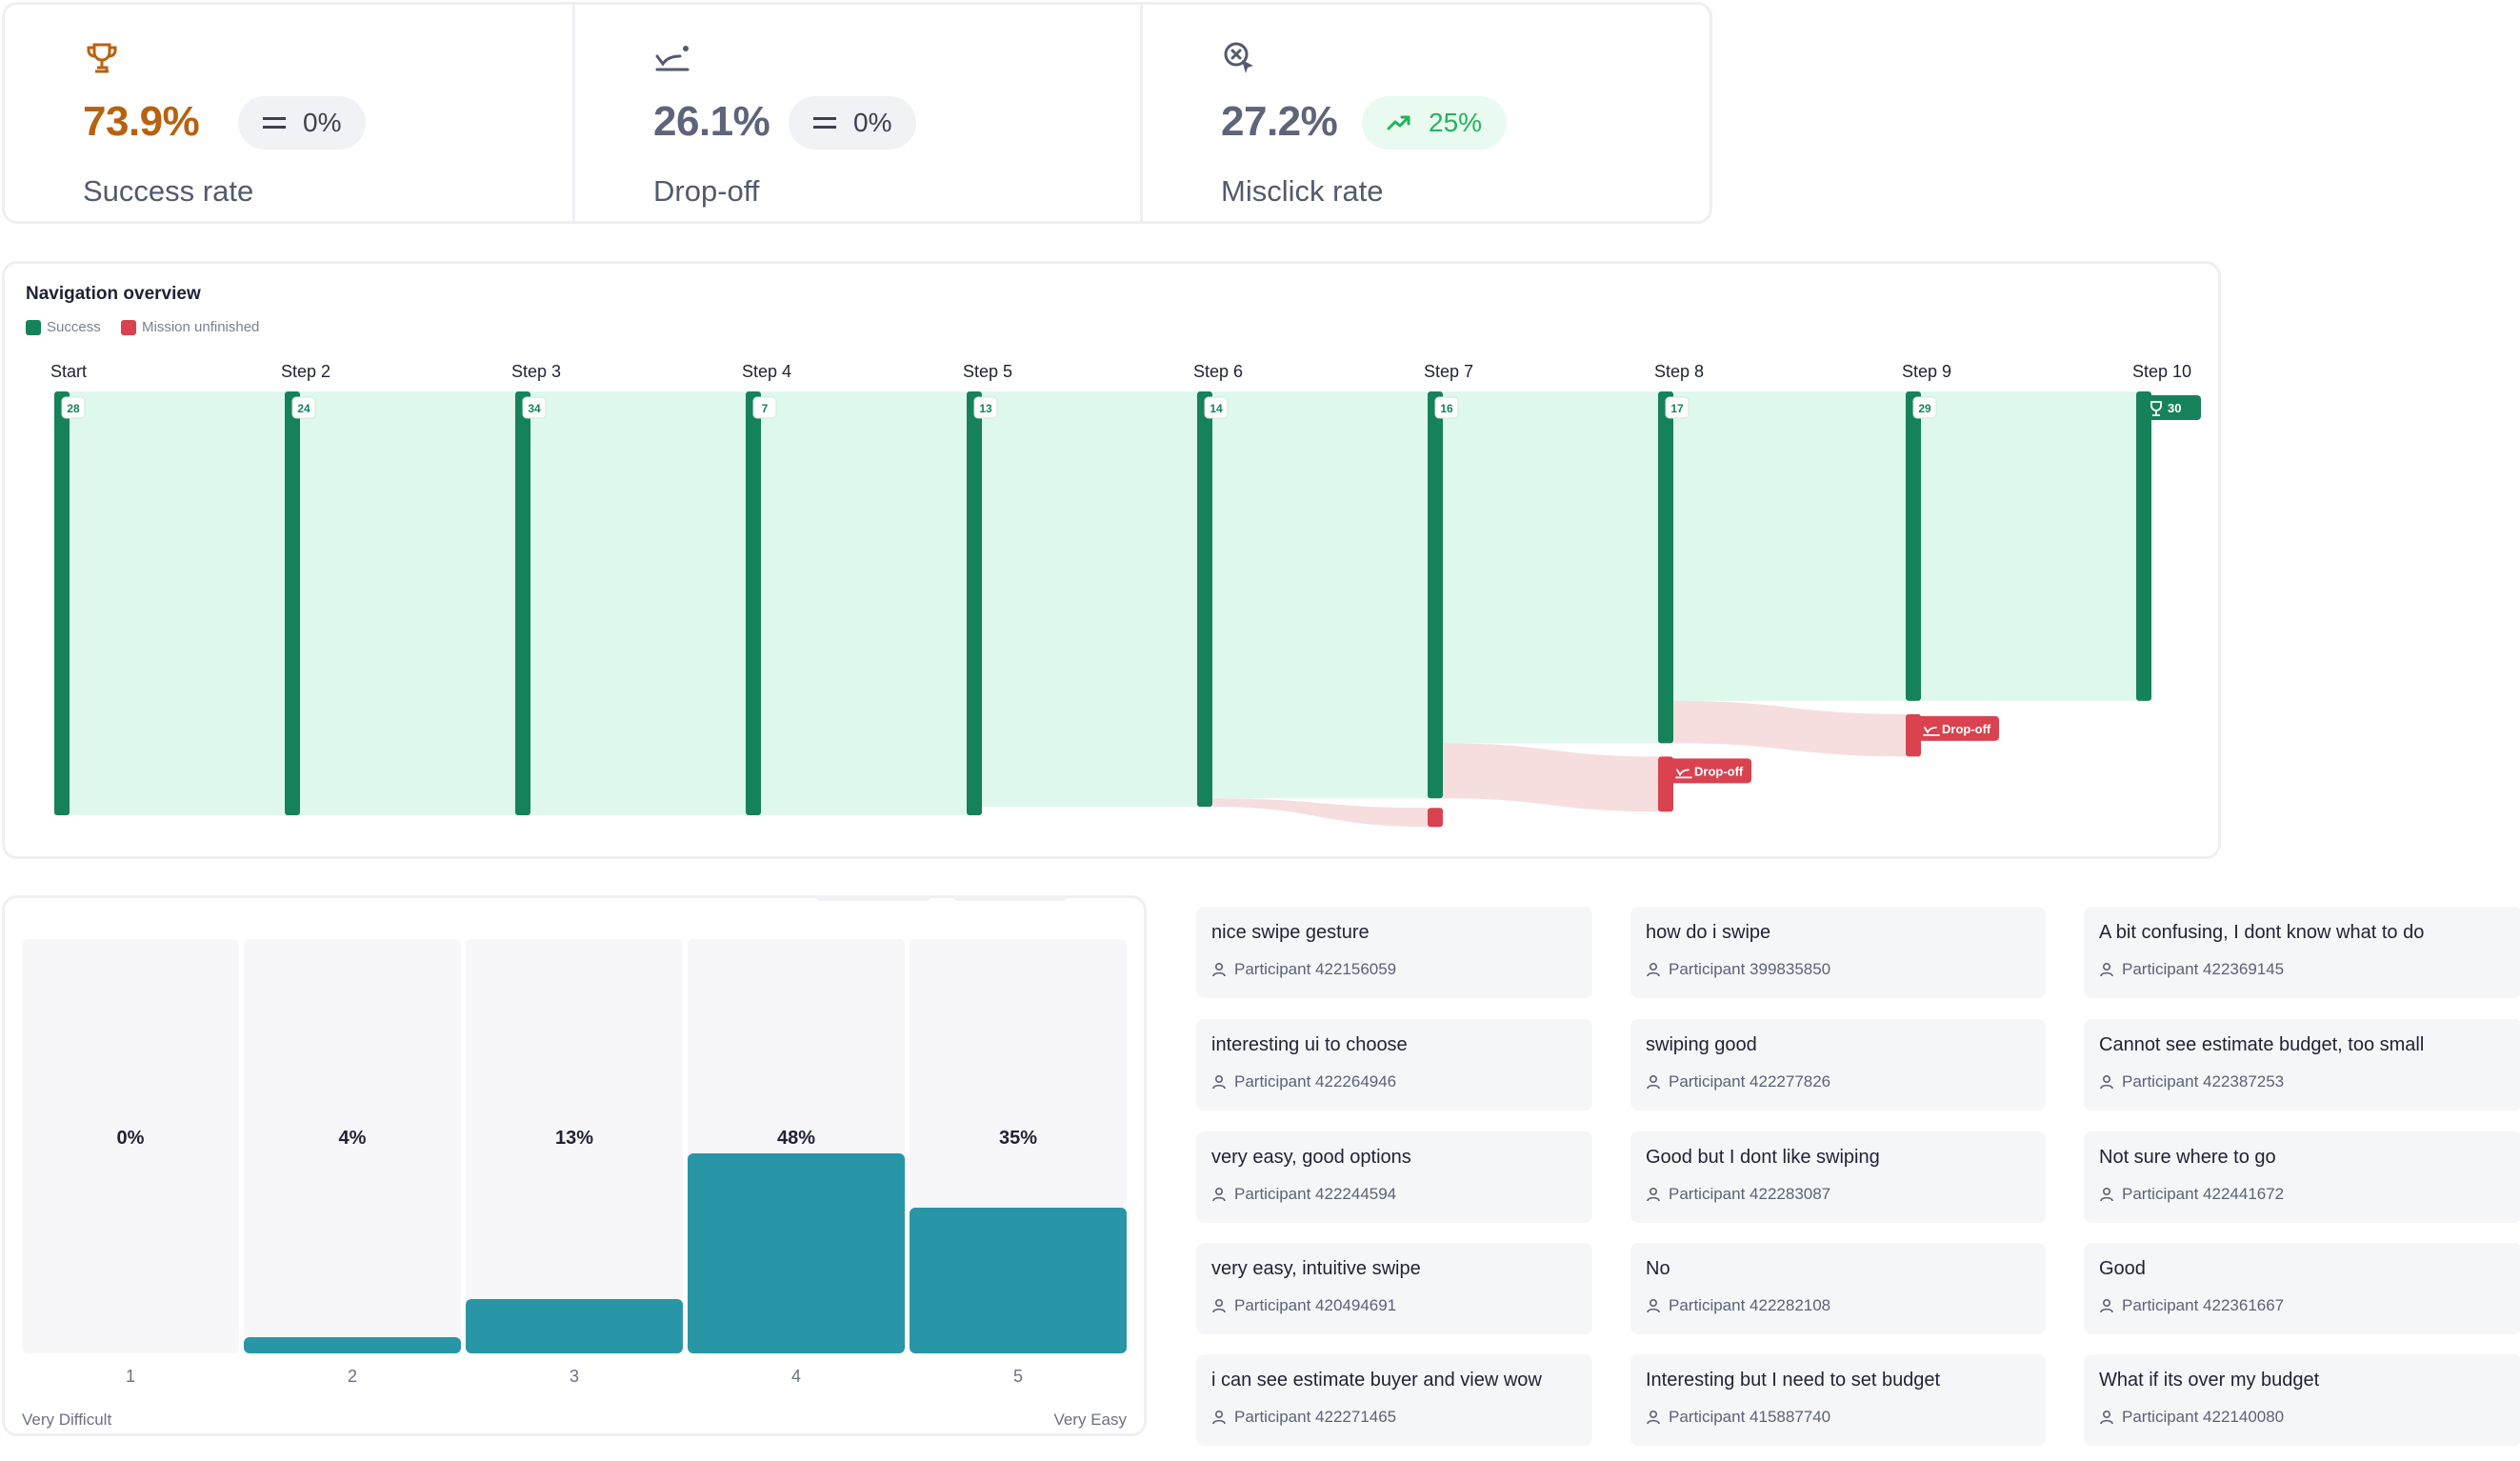 The height and width of the screenshot is (1461, 2520). What do you see at coordinates (2203, 1081) in the screenshot?
I see `participant-id: Participant 422387253` at bounding box center [2203, 1081].